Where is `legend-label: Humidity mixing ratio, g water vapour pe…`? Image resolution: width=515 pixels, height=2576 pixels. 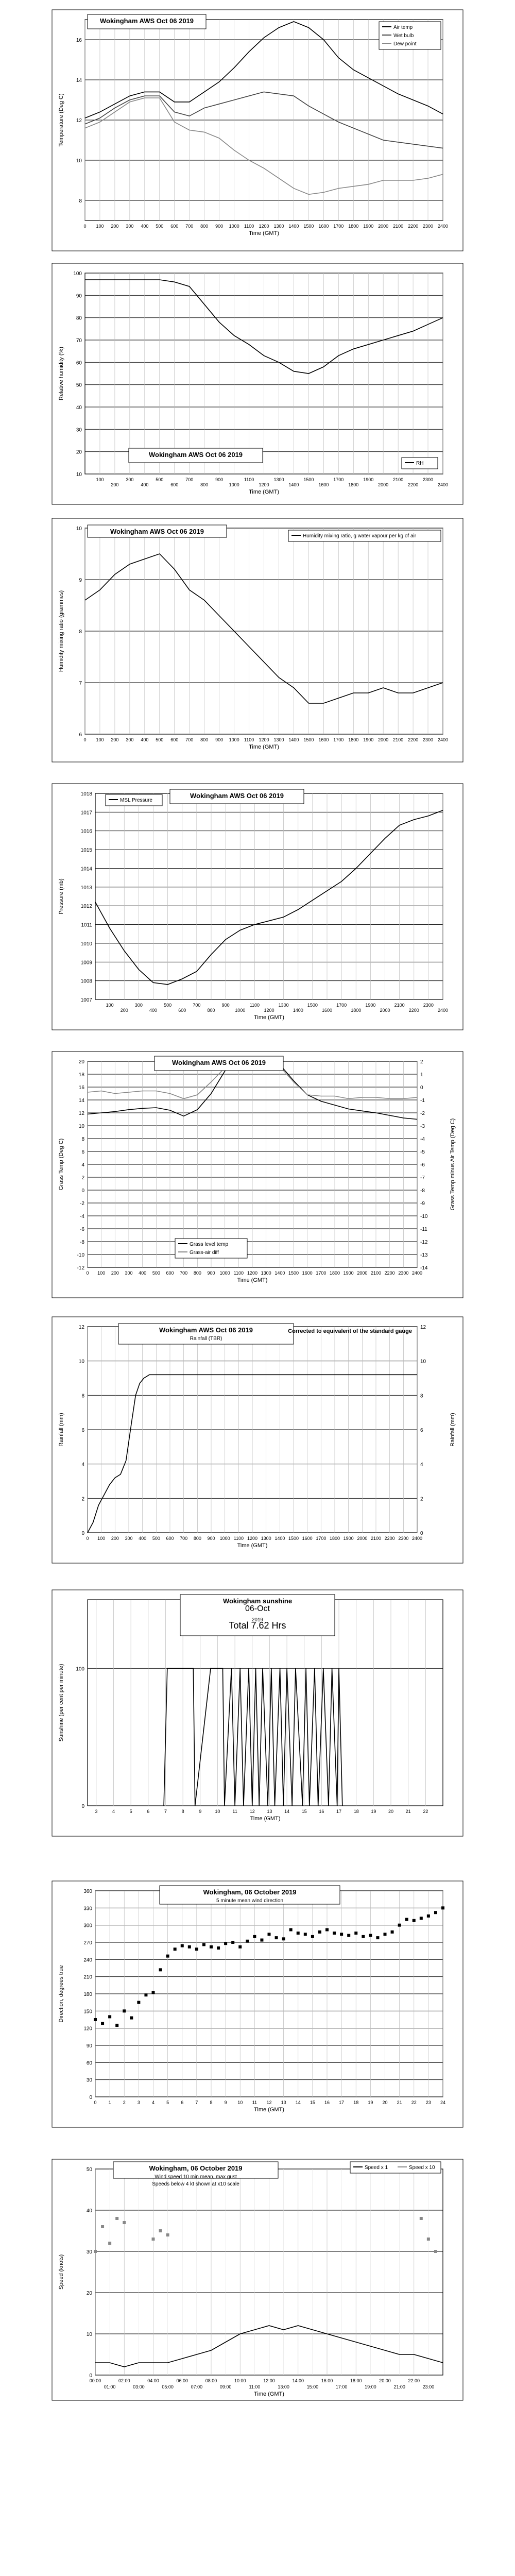
legend-label: Humidity mixing ratio, g water vapour pe… is located at coordinates (360, 536).